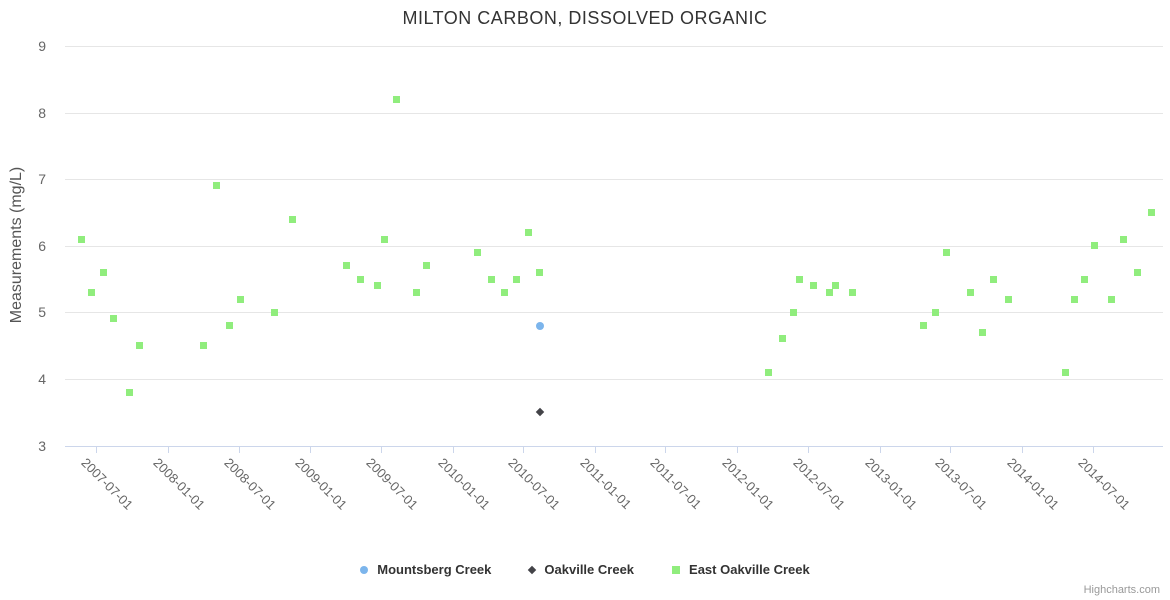  Describe the element at coordinates (42, 245) in the screenshot. I see `y-axis-tick-label: 6` at that location.